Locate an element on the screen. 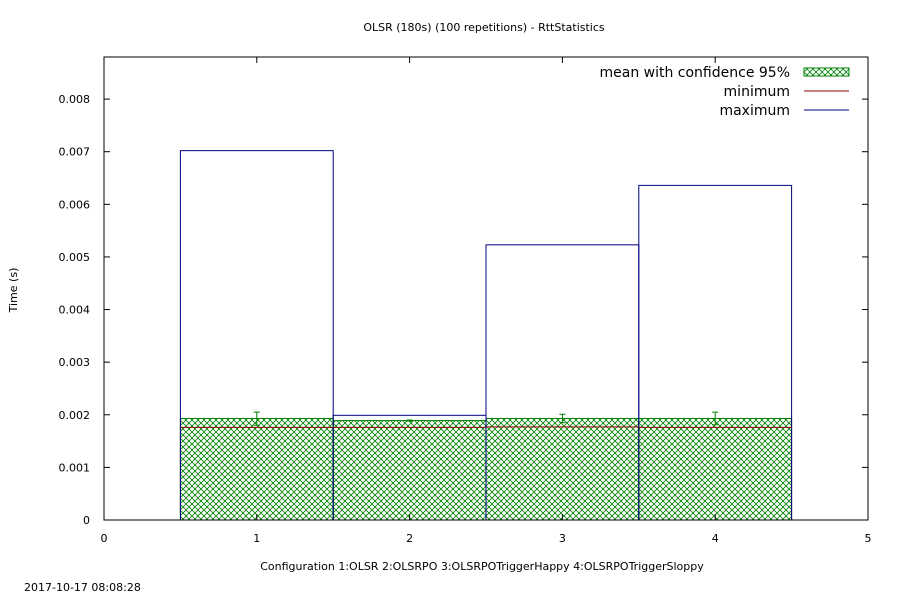 The width and height of the screenshot is (900, 600). y-tick-label: 0.007 is located at coordinates (75, 152).